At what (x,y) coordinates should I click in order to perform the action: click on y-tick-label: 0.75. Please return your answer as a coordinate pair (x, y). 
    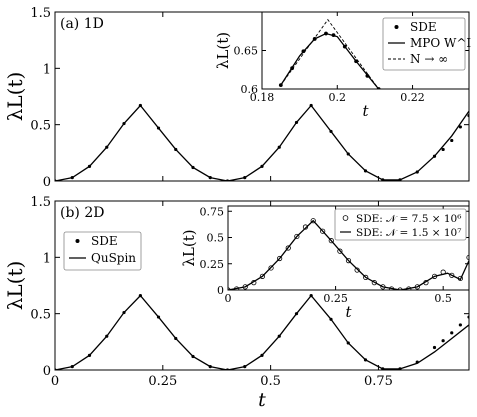
    Looking at the image, I should click on (212, 211).